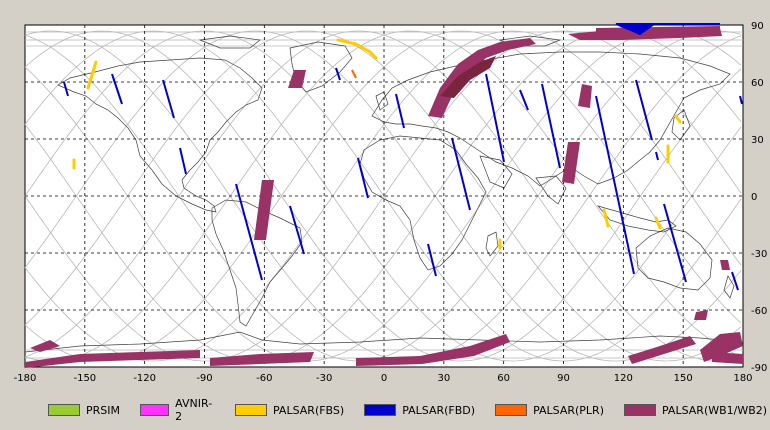 This screenshot has width=770, height=430. Describe the element at coordinates (423, 203) in the screenshot. I see `coast-africa` at that location.